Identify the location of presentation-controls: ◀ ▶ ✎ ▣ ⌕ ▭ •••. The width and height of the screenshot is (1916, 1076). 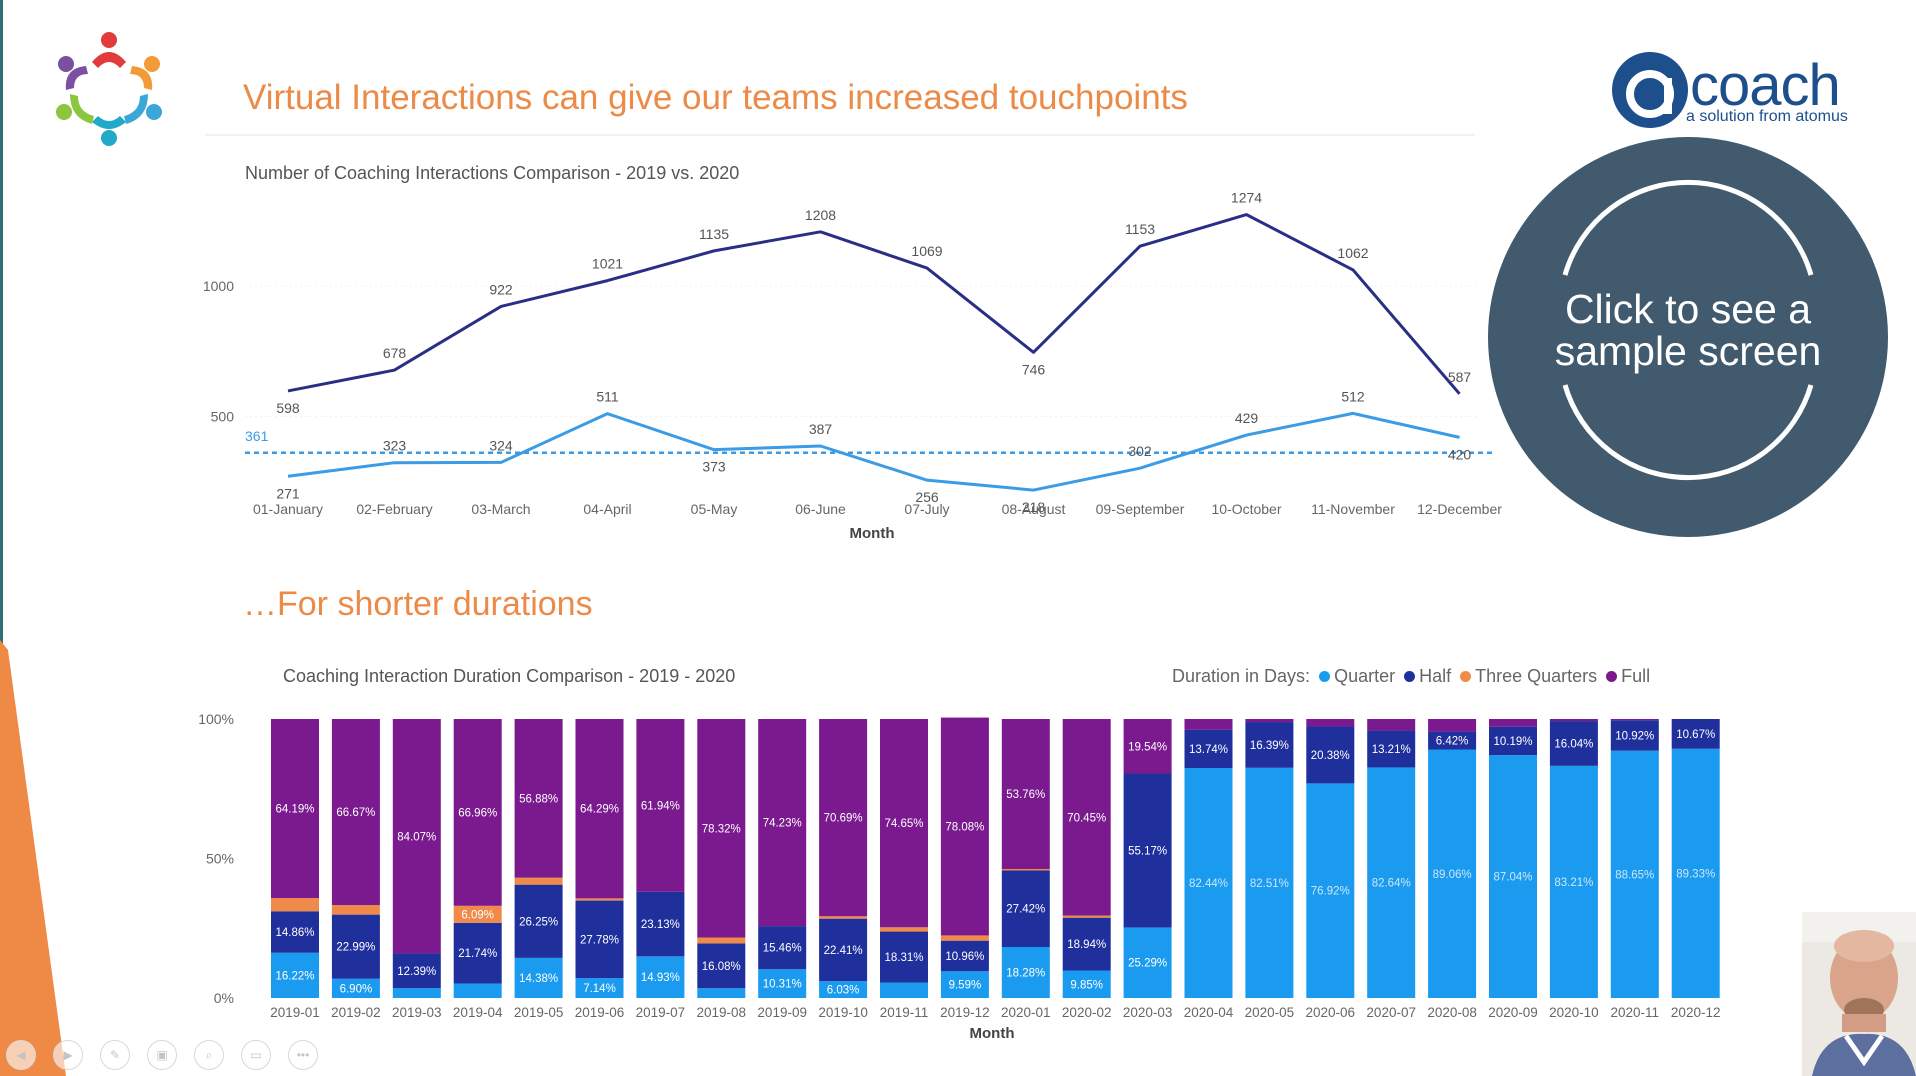
(162, 1055).